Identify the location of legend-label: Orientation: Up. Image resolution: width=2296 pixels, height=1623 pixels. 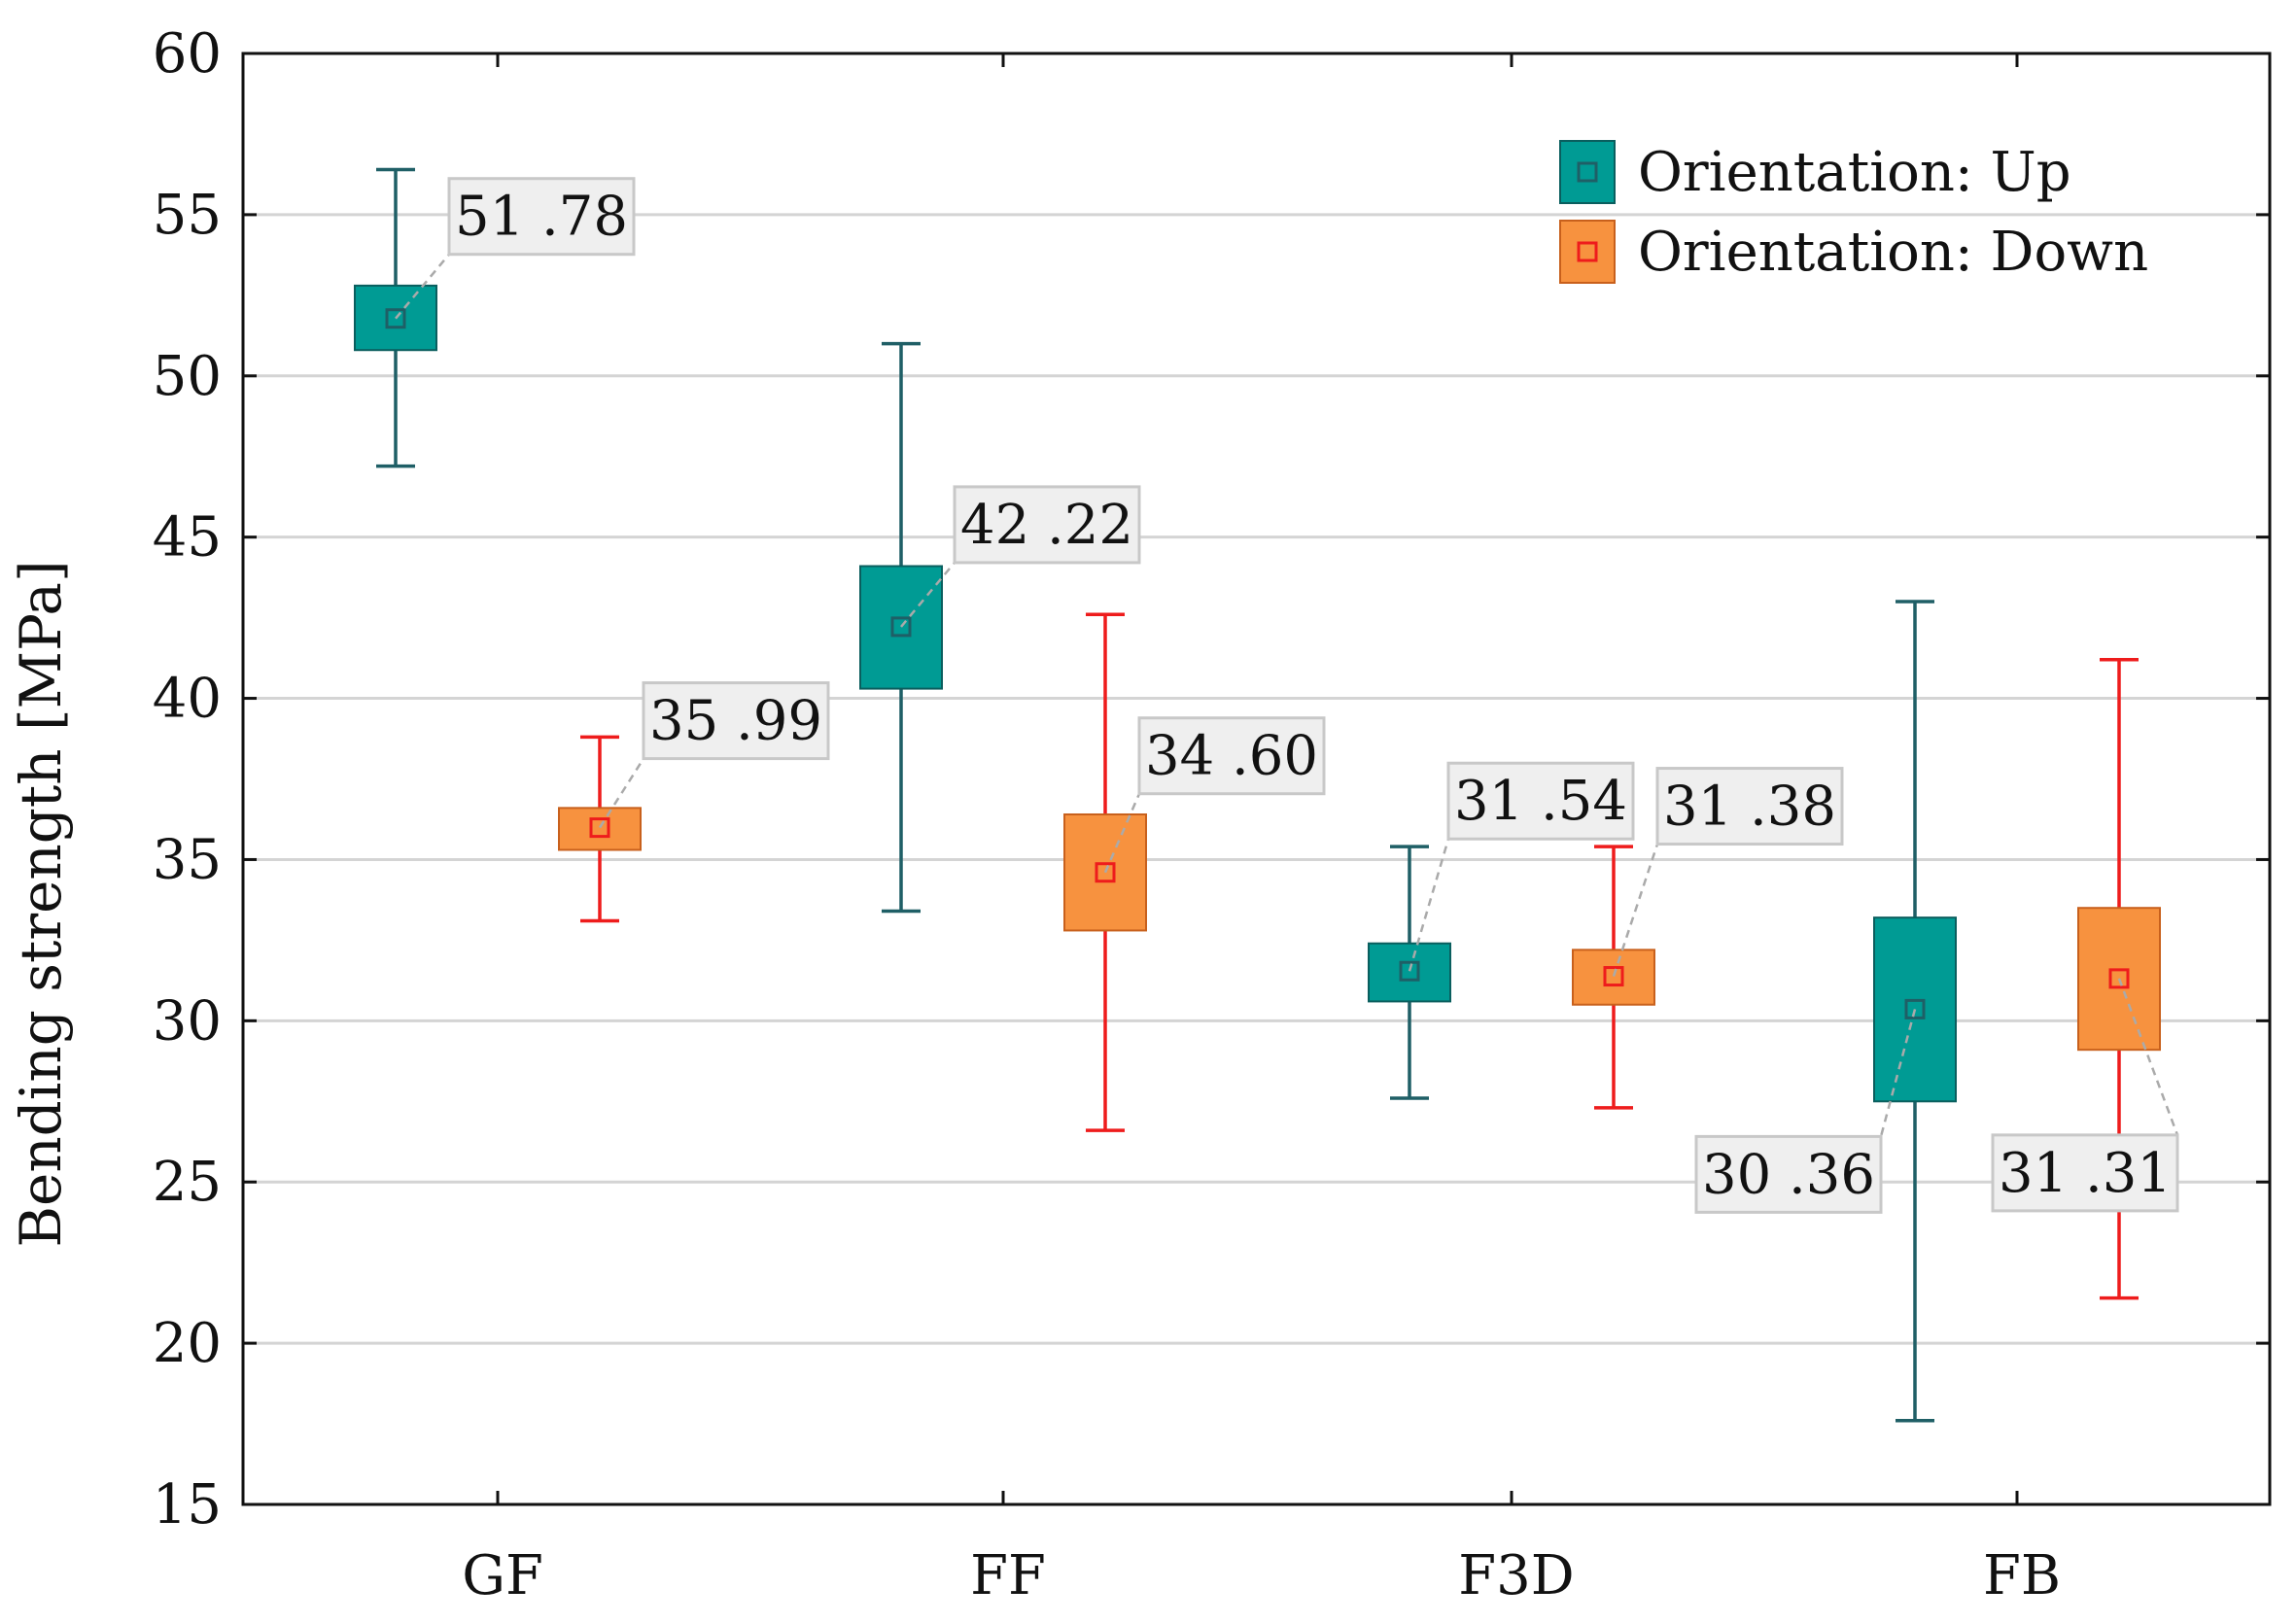
(1854, 172).